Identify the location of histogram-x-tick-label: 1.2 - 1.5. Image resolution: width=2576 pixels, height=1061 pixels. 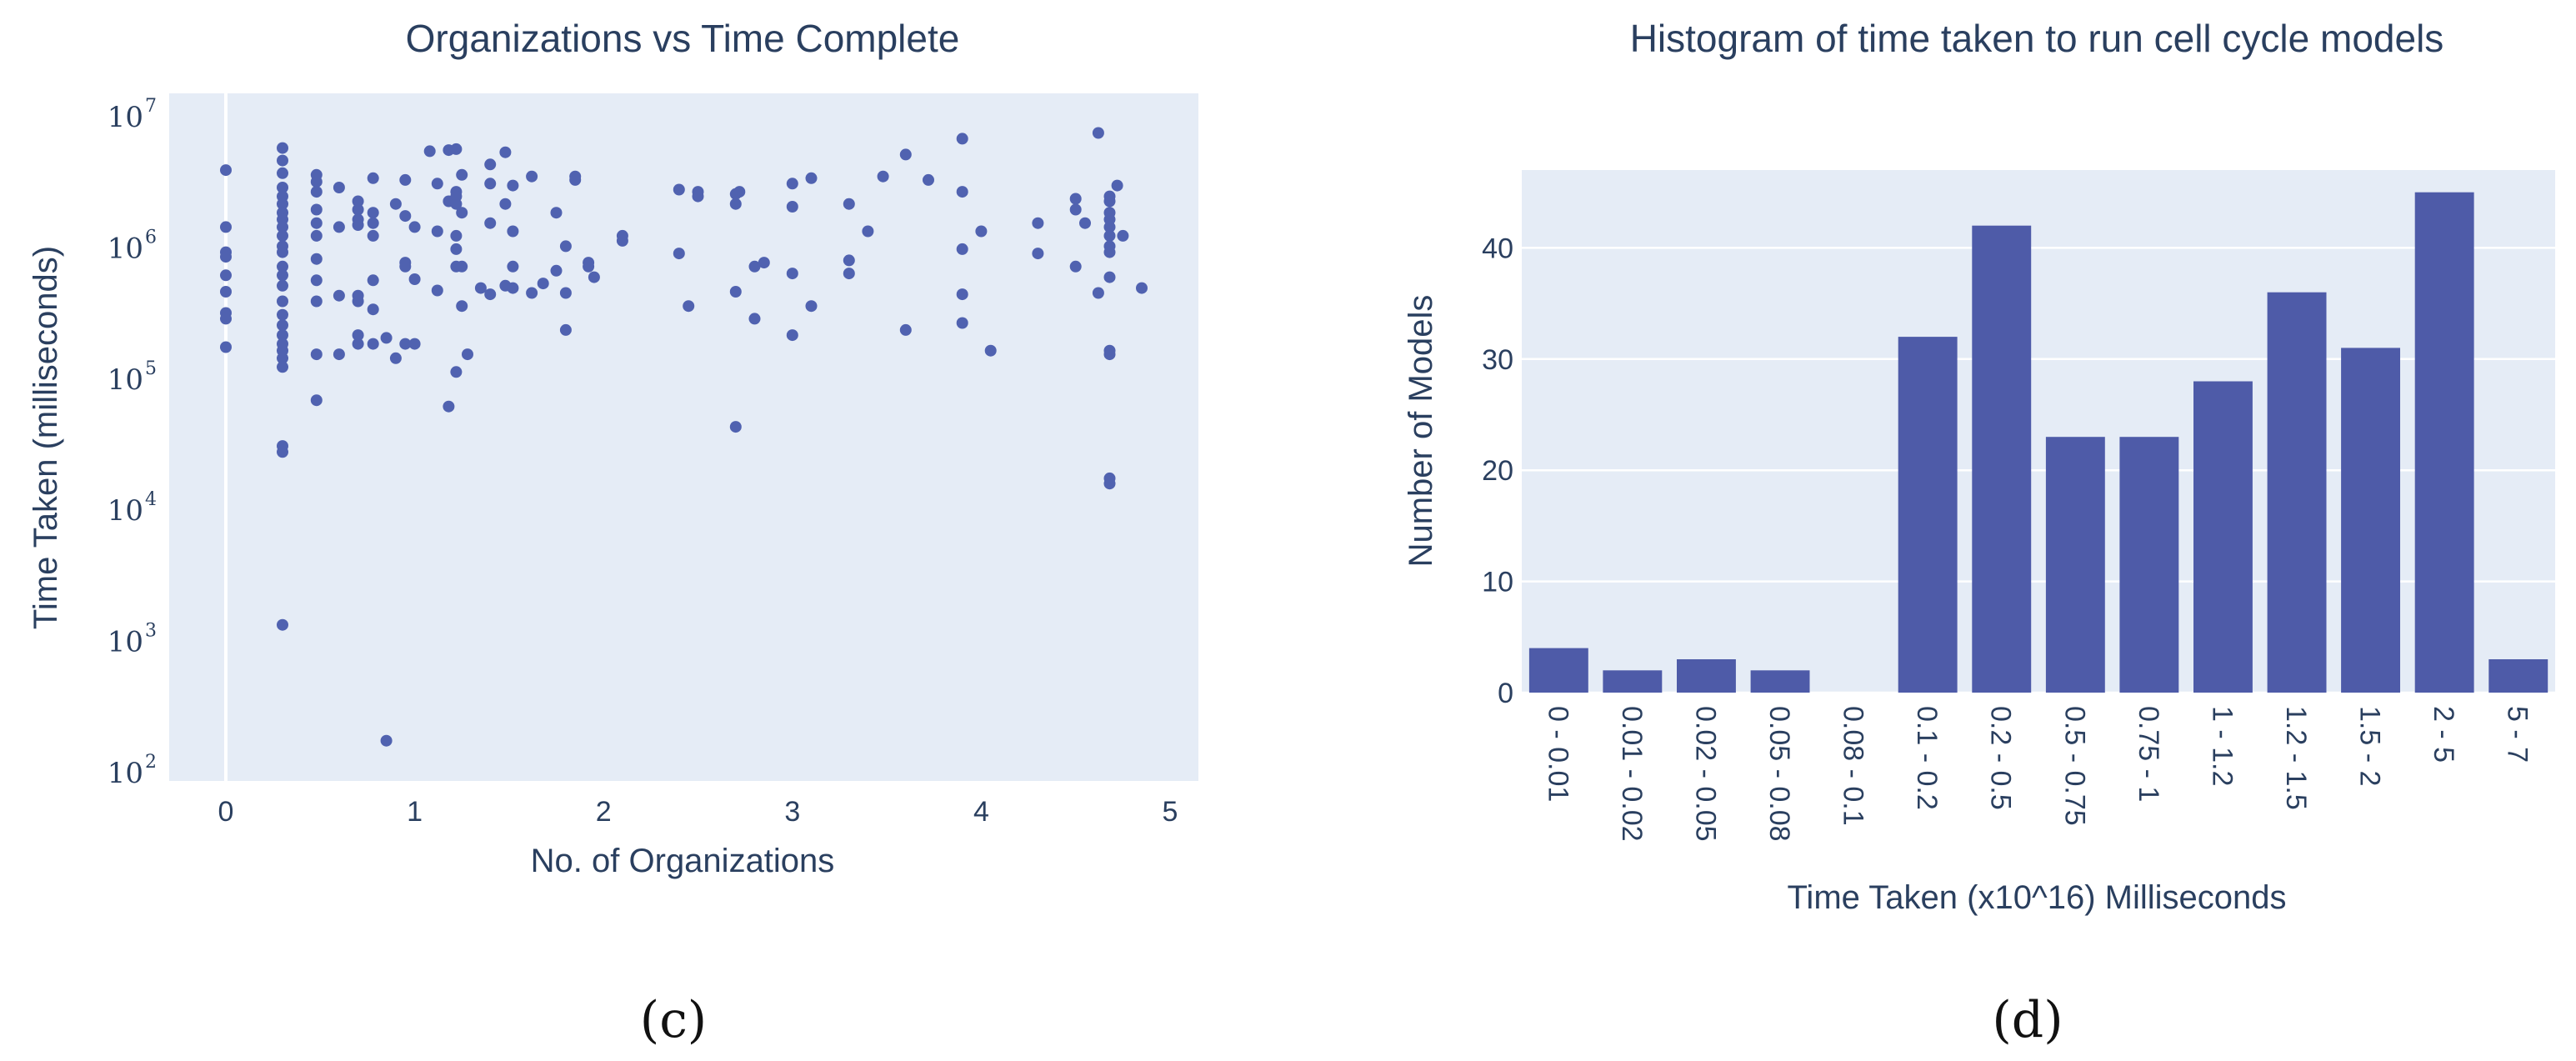
(2296, 758).